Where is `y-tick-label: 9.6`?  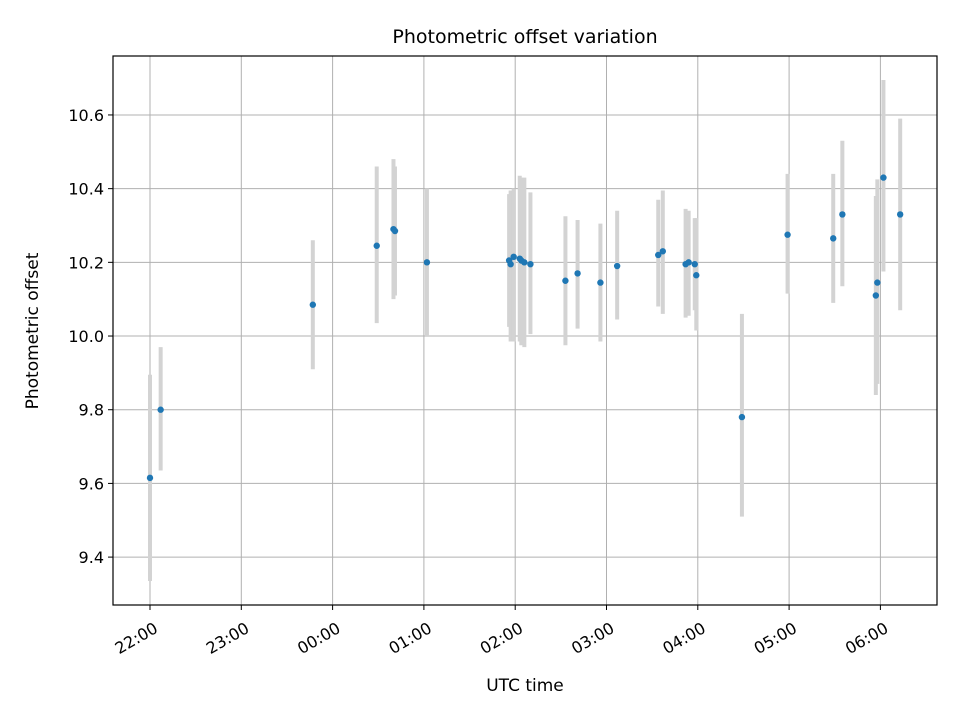 y-tick-label: 9.6 is located at coordinates (91, 483).